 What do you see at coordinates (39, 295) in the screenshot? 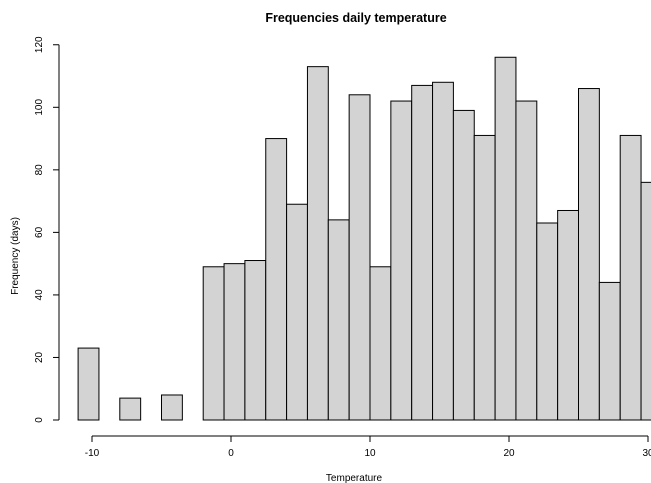
I see `y-tick-label: 40` at bounding box center [39, 295].